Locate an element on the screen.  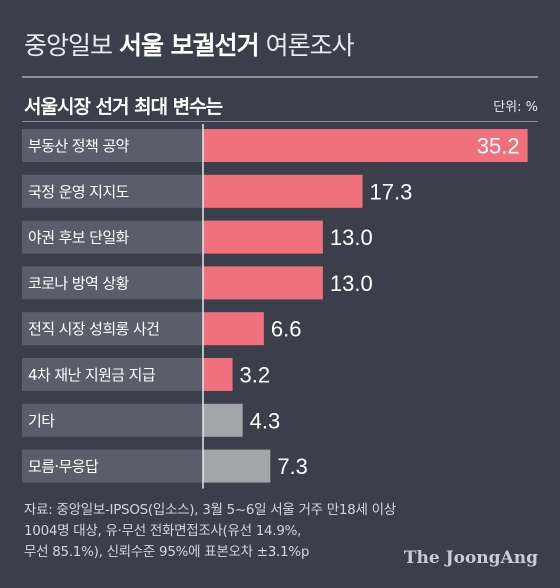
subtitle-divider is located at coordinates (280, 121).